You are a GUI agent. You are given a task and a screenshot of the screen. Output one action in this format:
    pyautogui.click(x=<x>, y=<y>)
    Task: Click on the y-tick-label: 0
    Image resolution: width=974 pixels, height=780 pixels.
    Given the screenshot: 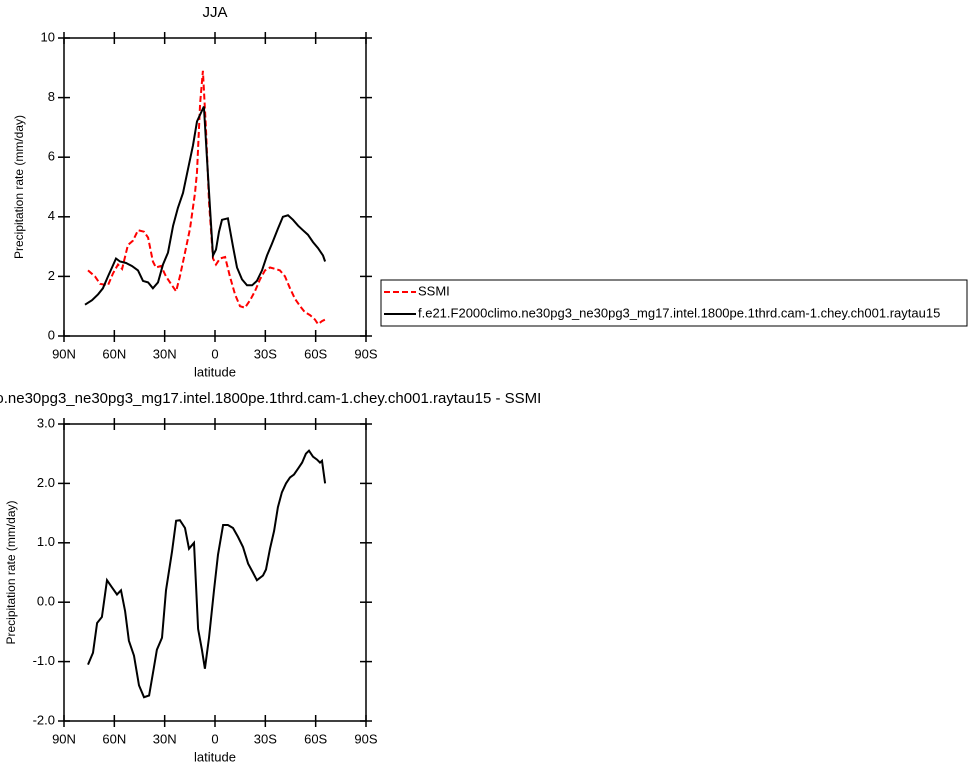 What is the action you would take?
    pyautogui.click(x=51, y=334)
    